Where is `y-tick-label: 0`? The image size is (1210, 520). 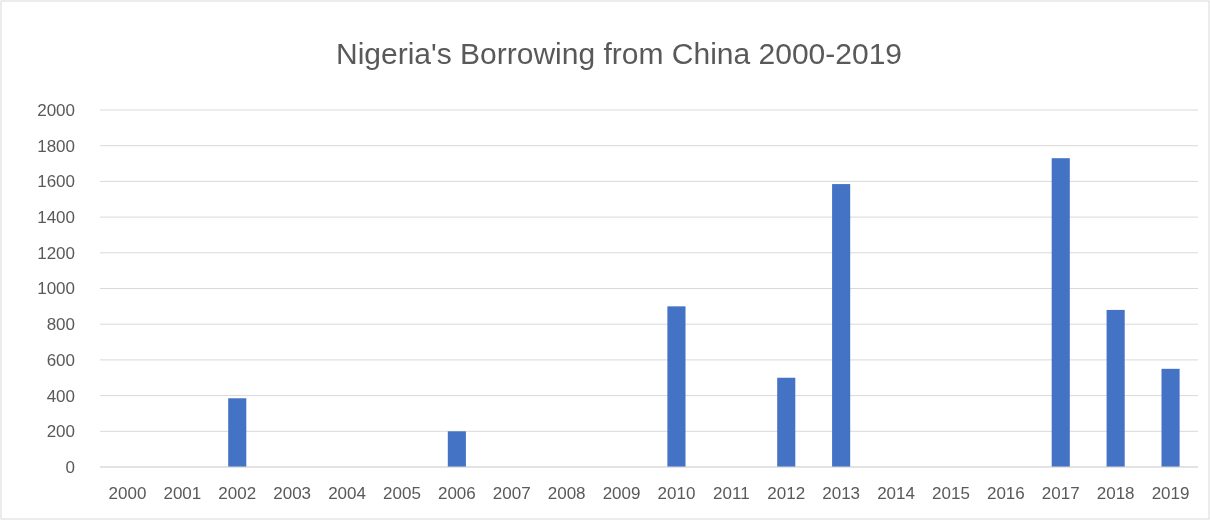 y-tick-label: 0 is located at coordinates (70, 467).